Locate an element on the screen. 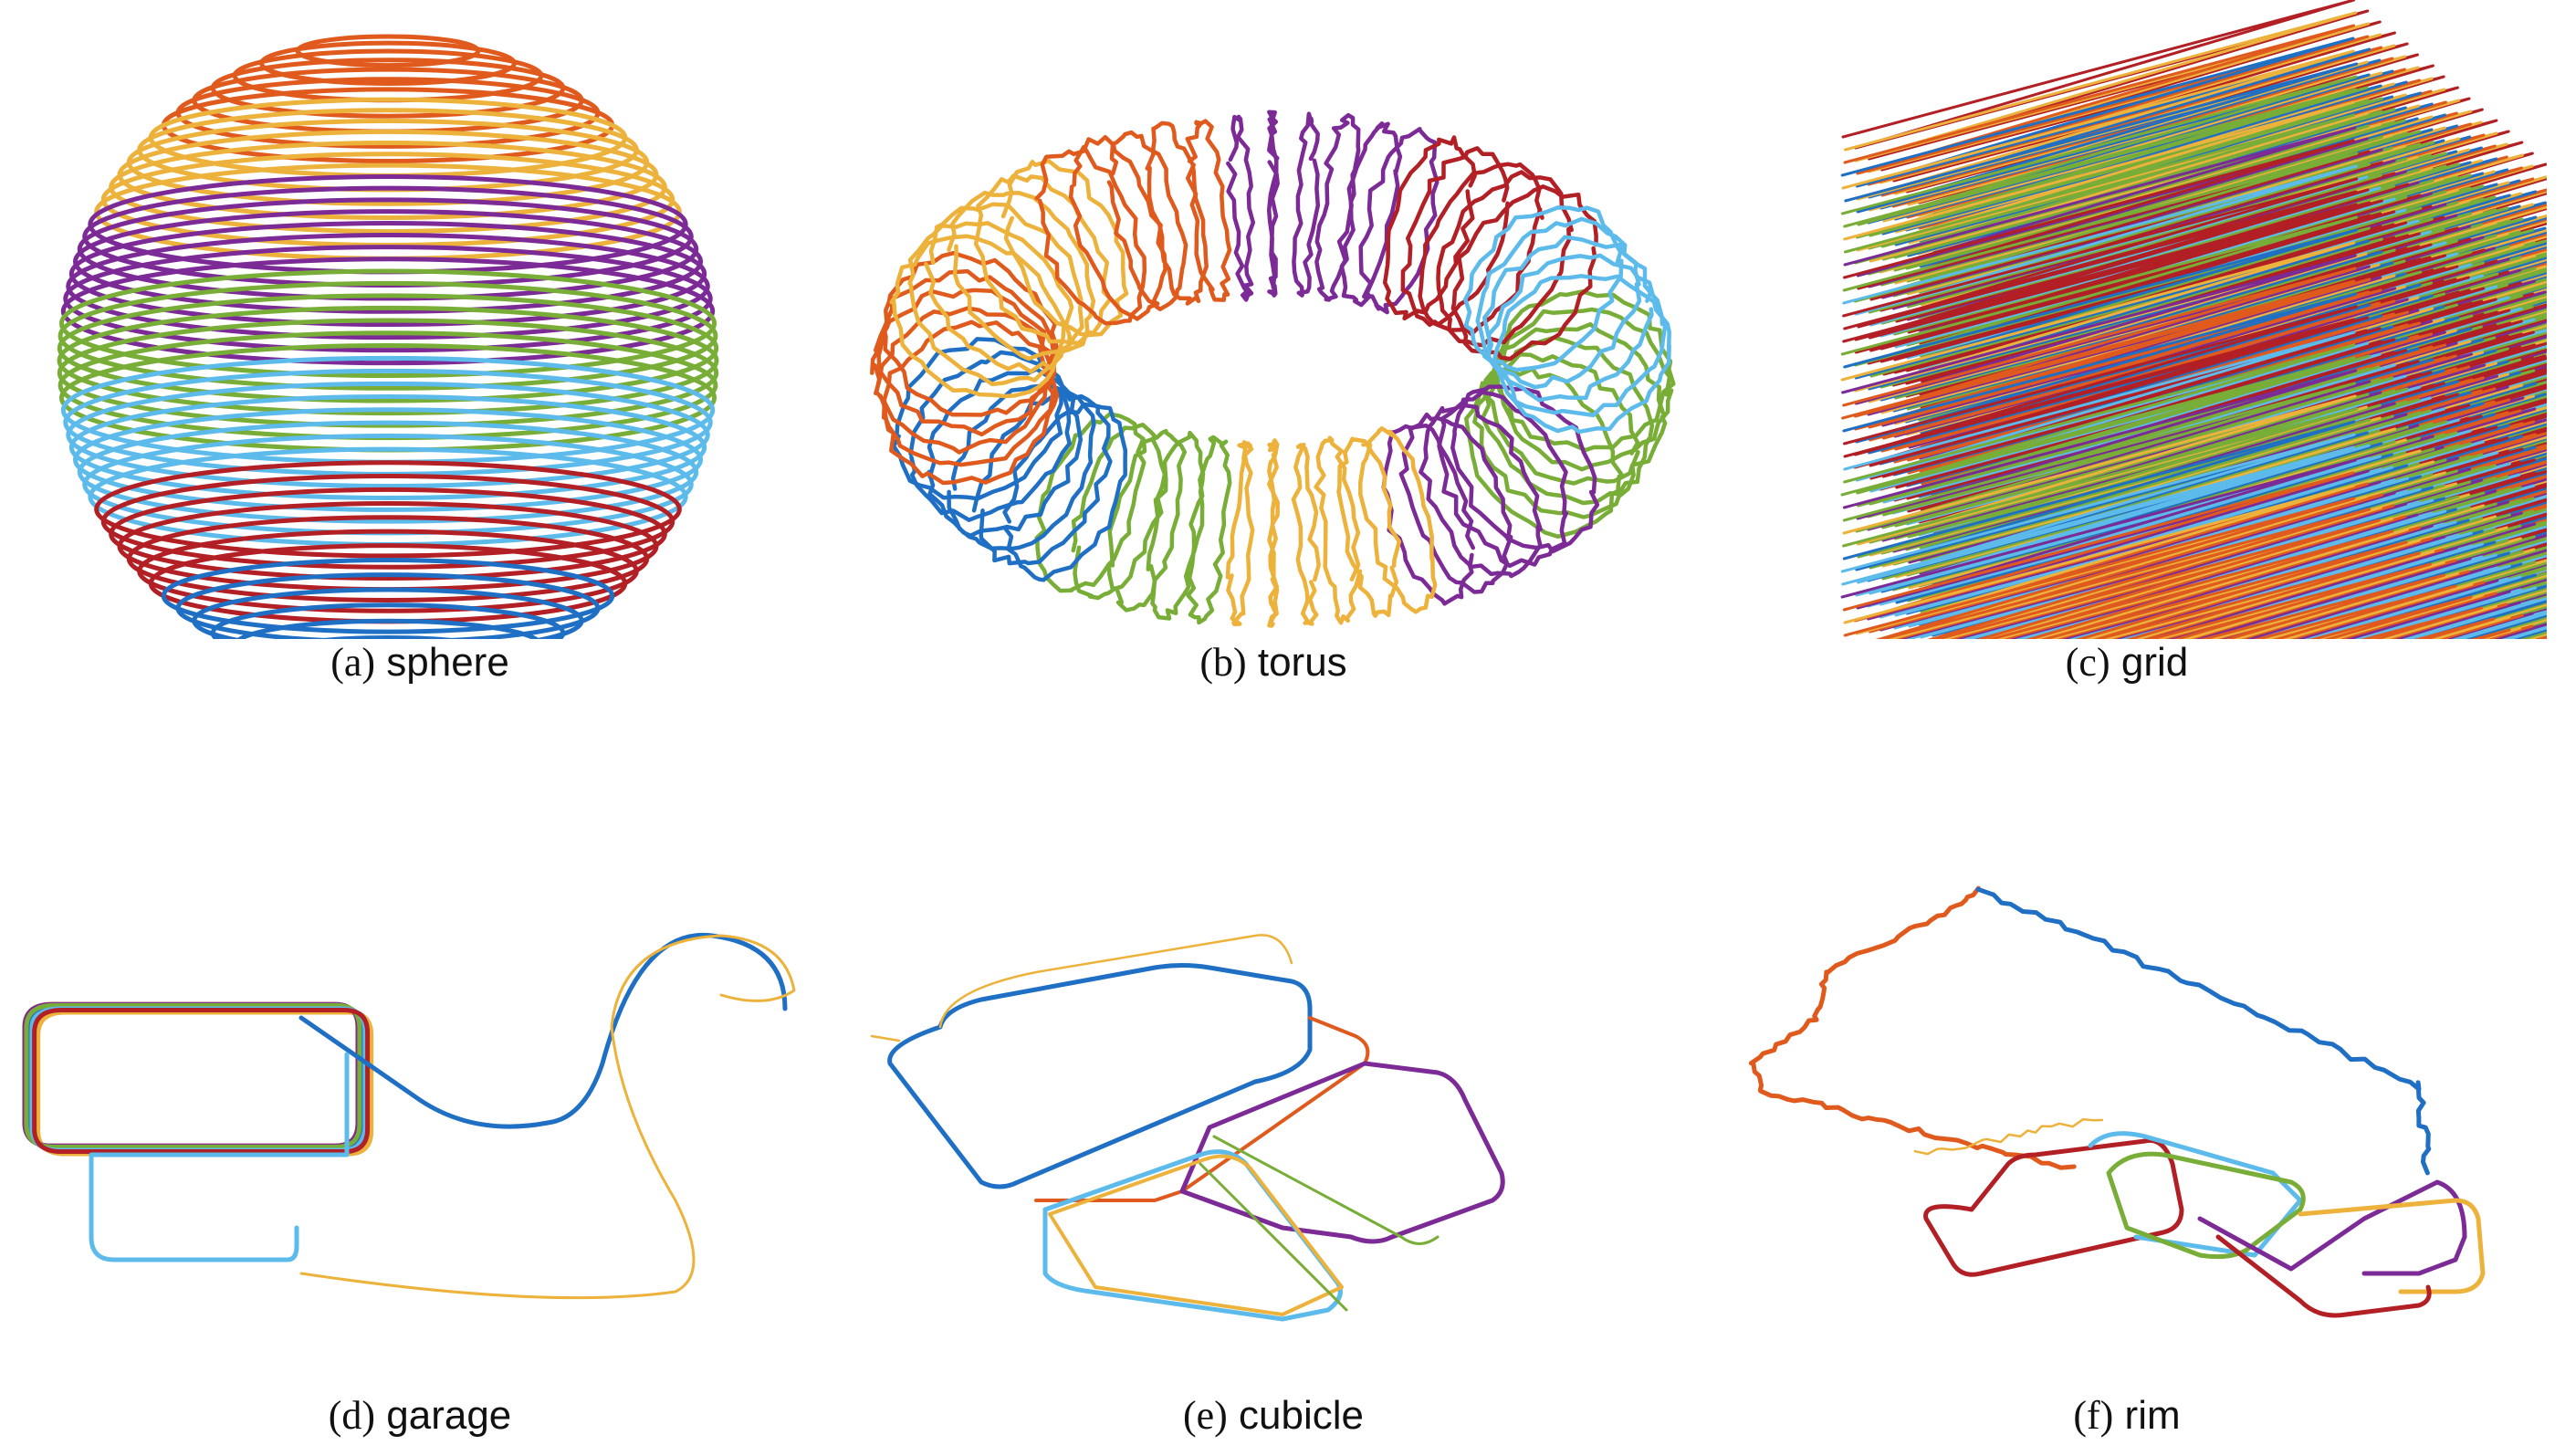  caption-sphere: (a) sphere is located at coordinates (420, 662).